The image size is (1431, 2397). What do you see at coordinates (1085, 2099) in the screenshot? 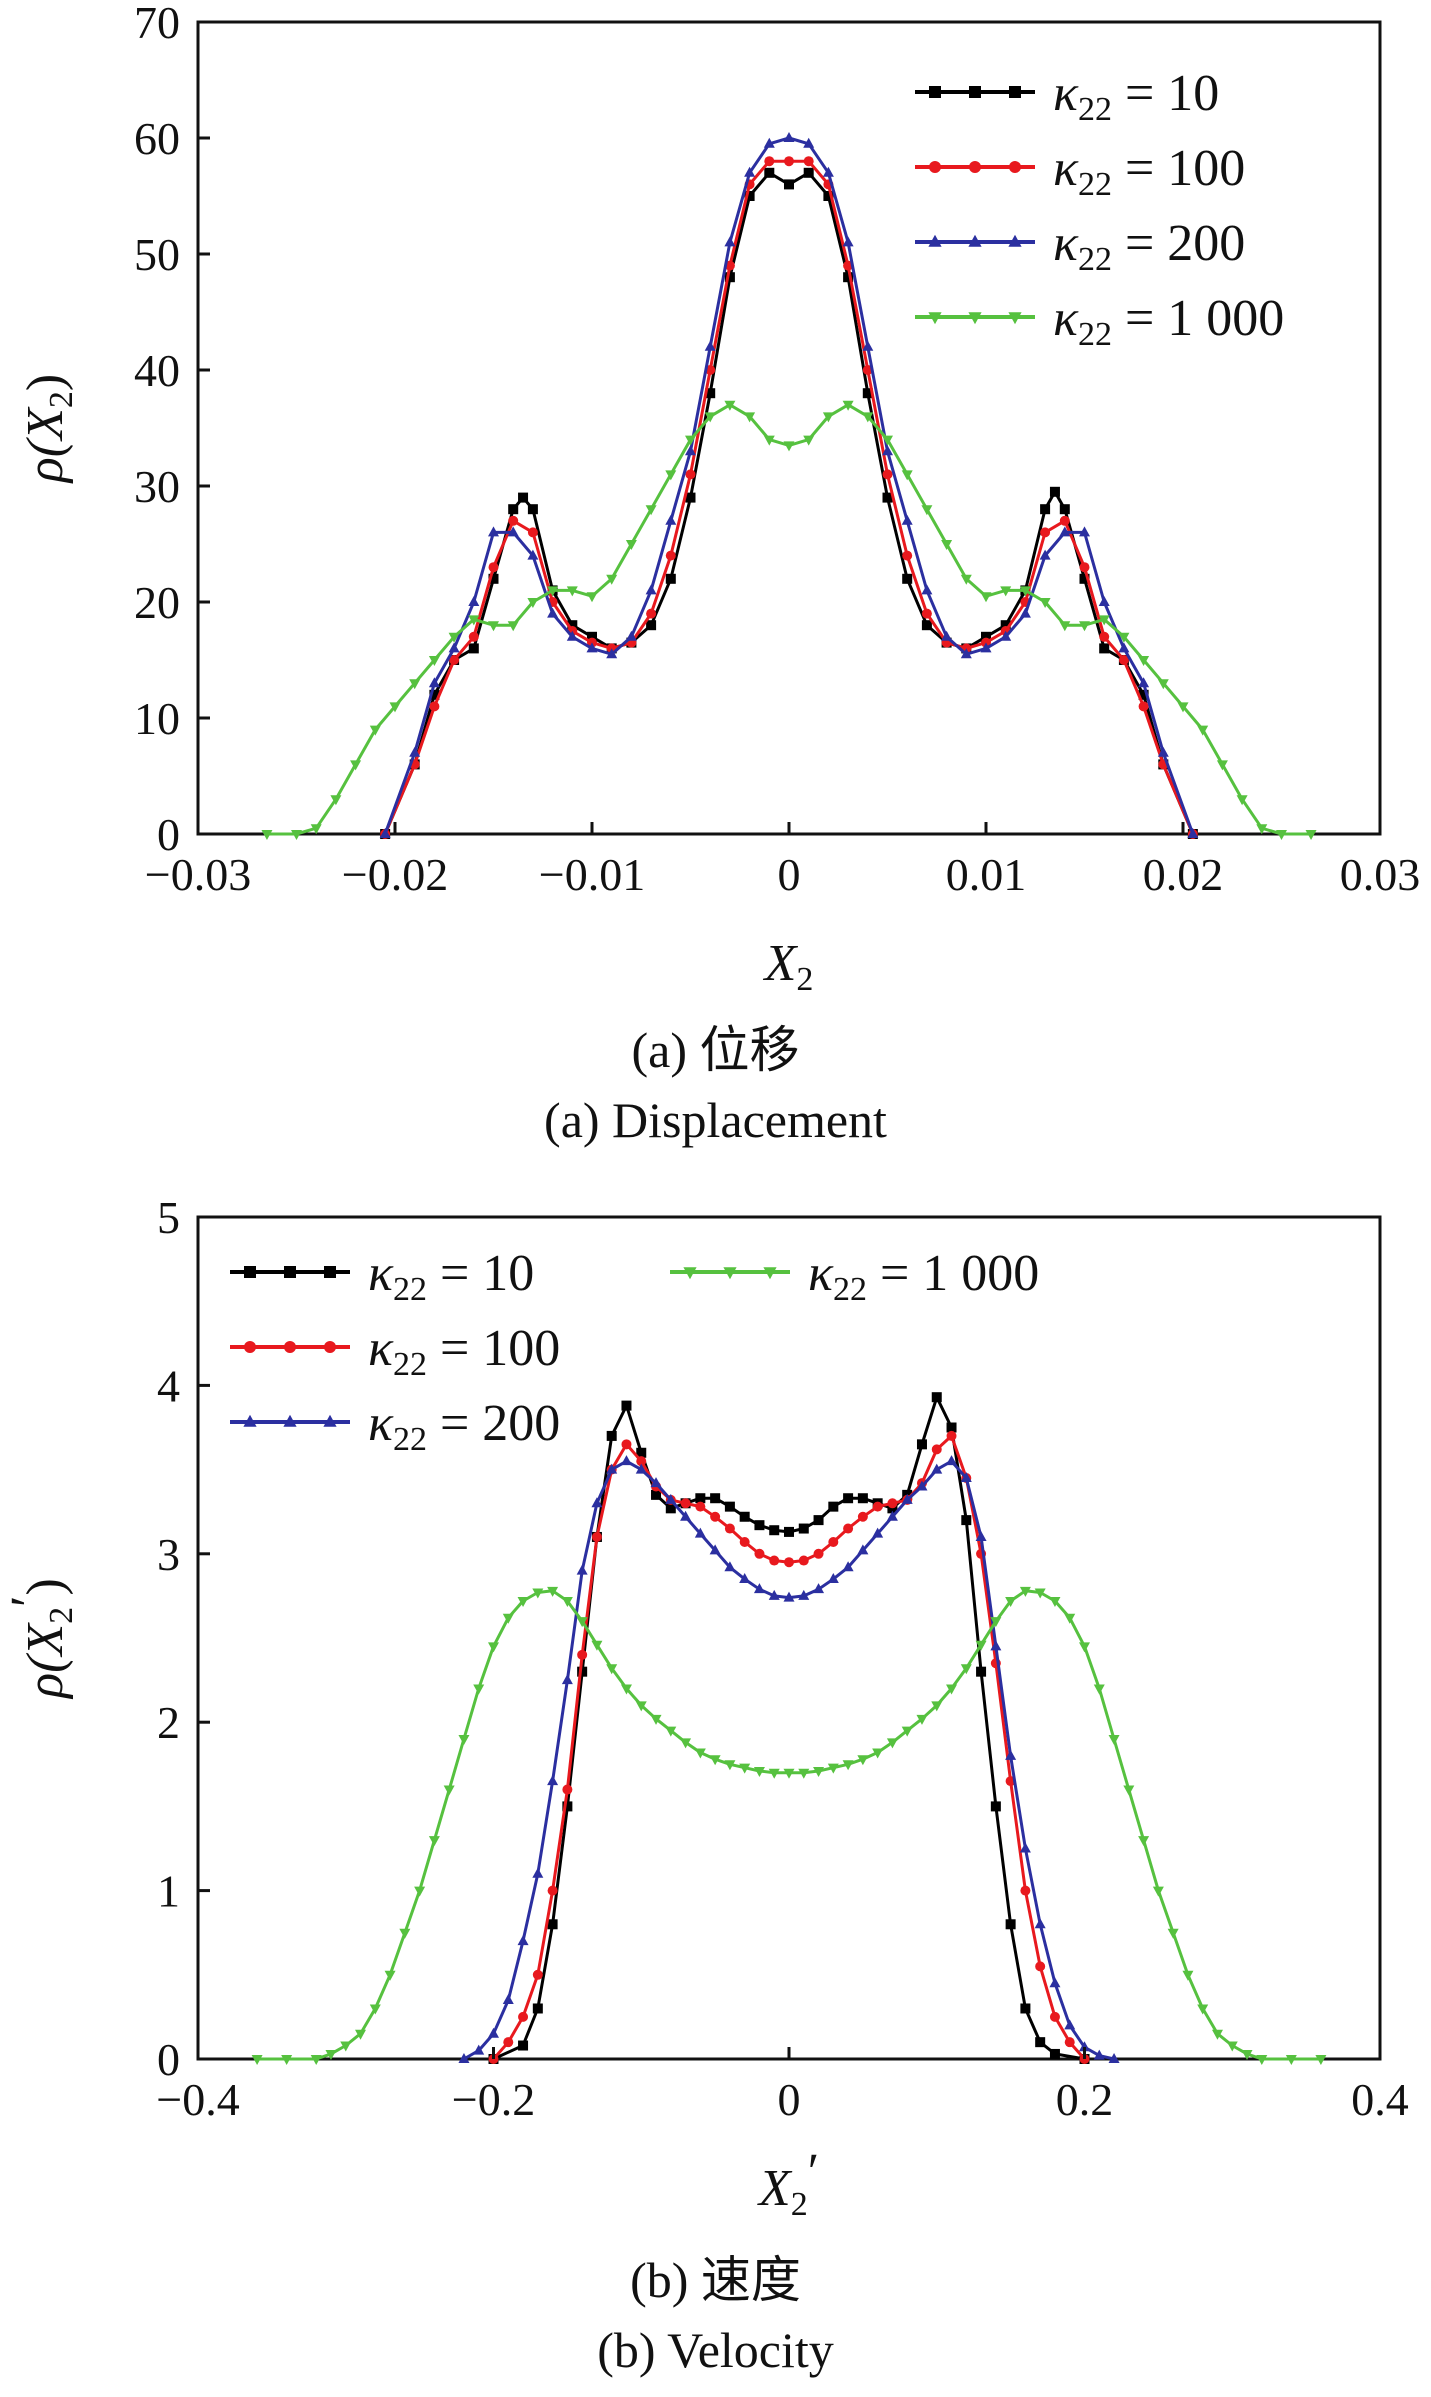
I see `x-tick-label: 0.2` at bounding box center [1085, 2099].